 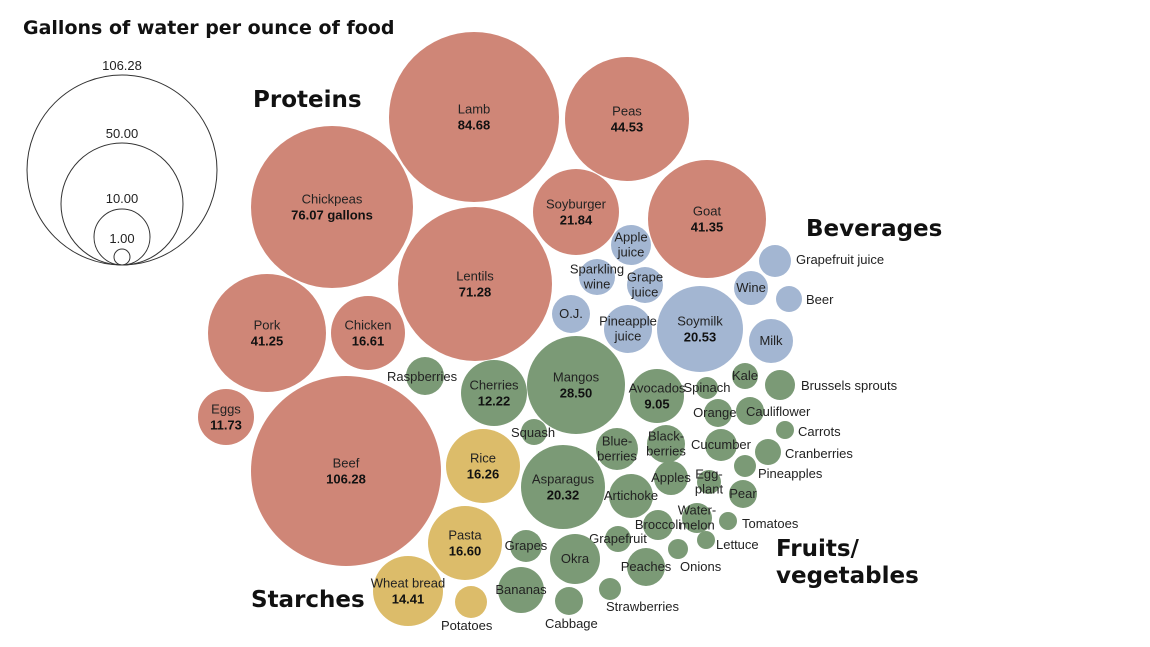 I want to click on bubble-broccoli: Broccoli, so click(x=658, y=525).